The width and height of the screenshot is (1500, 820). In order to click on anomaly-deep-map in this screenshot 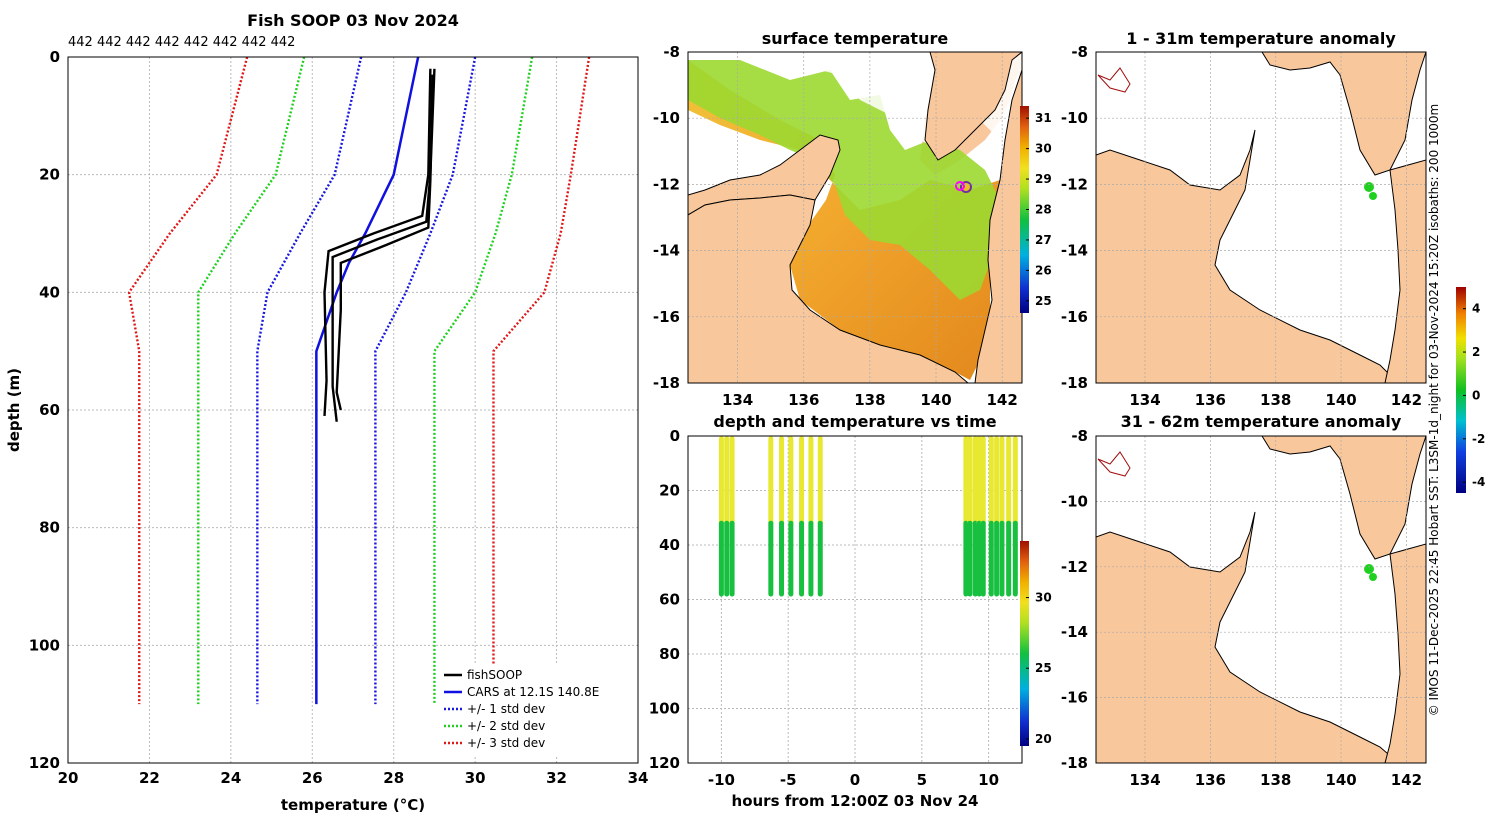, I will do `click(1261, 599)`.